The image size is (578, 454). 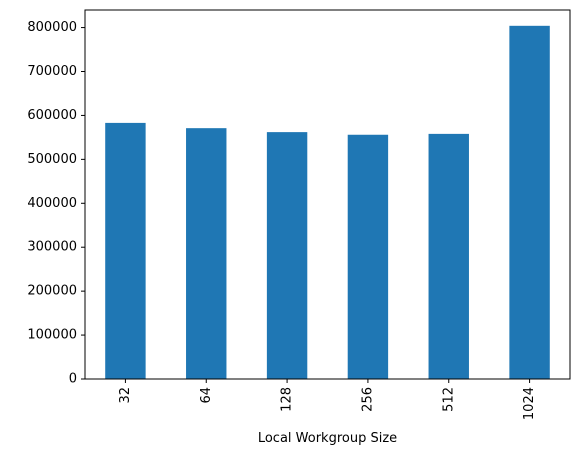 What do you see at coordinates (448, 399) in the screenshot?
I see `x-tick-label: 512` at bounding box center [448, 399].